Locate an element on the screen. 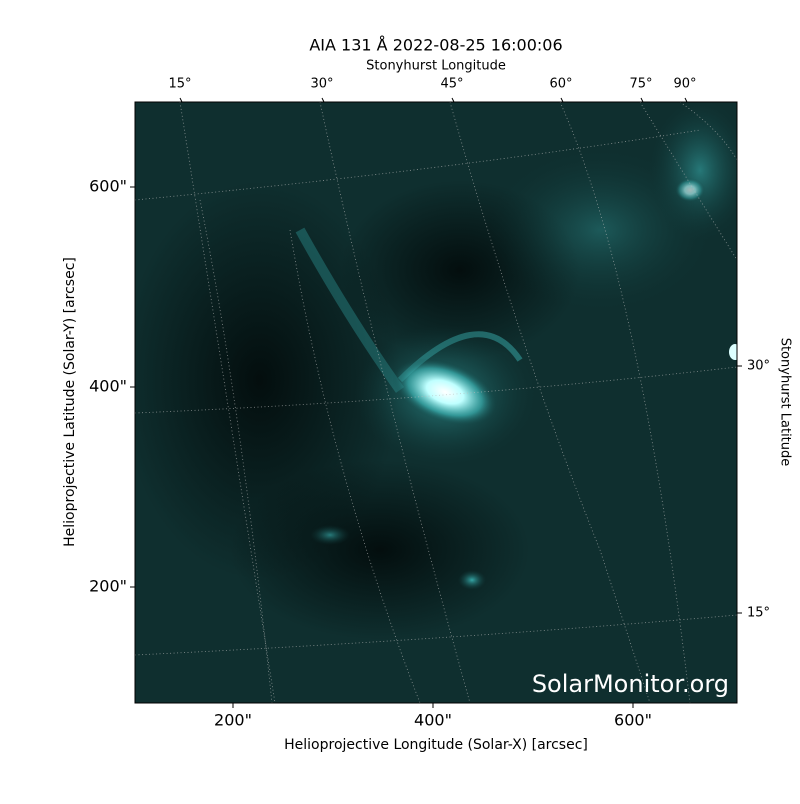 This screenshot has width=800, height=804. top-tick-label: 30° is located at coordinates (321, 84).